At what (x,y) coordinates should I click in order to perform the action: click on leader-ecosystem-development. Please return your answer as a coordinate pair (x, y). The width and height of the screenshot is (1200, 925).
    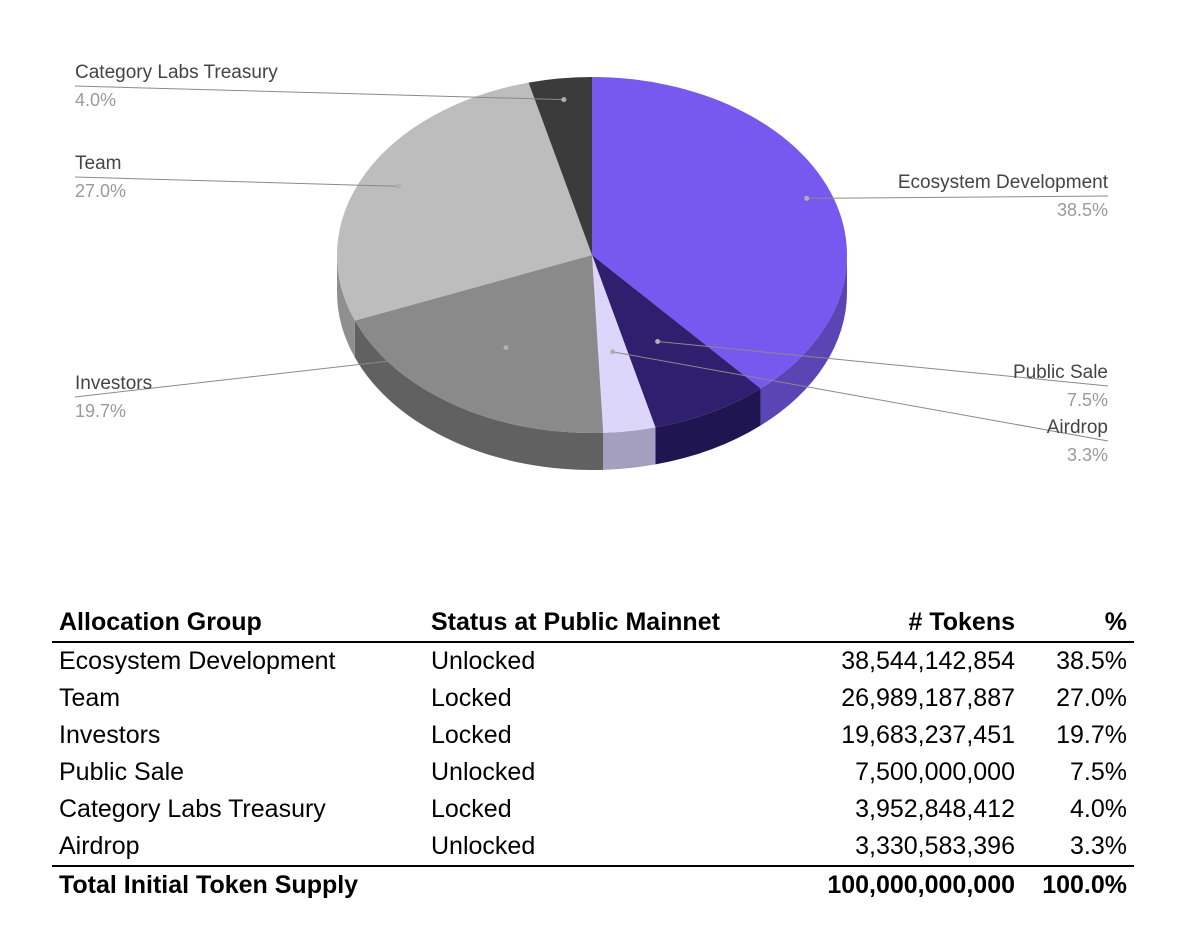
    Looking at the image, I should click on (957, 197).